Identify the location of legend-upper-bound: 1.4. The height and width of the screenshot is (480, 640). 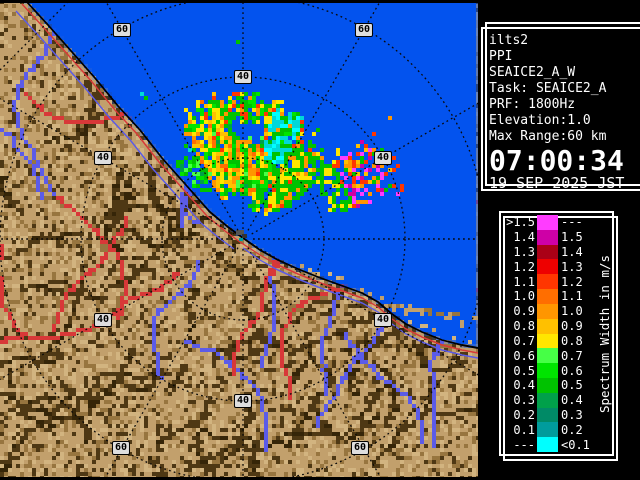
(524, 237).